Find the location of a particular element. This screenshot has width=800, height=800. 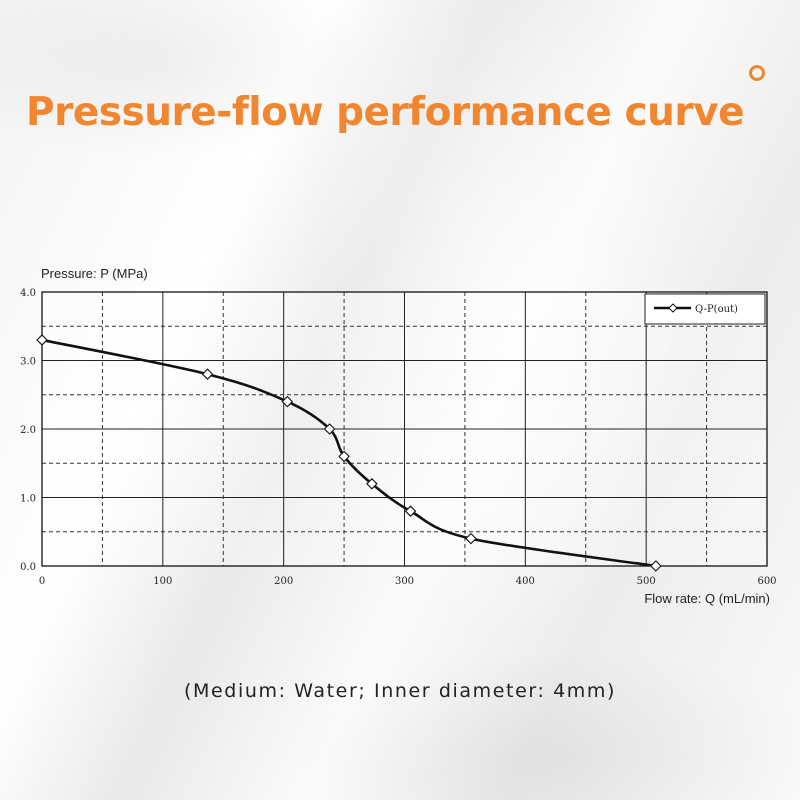

y-axis-label: Pressure: P (MPa) is located at coordinates (94, 273).